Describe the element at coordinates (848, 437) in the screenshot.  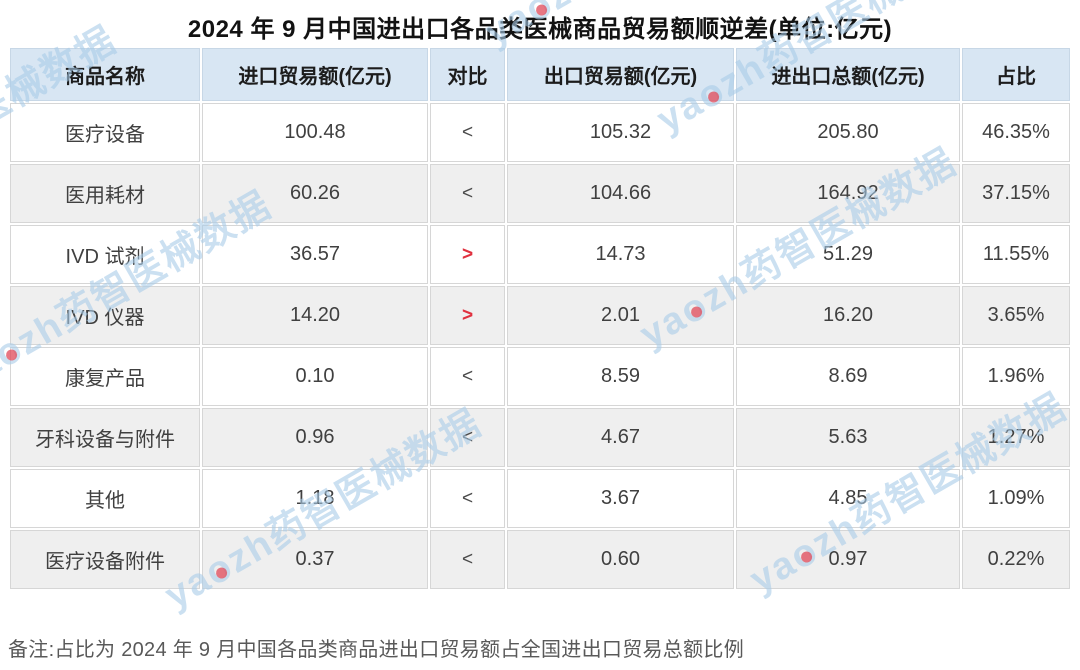
I see `total-value-cell: 5.63` at that location.